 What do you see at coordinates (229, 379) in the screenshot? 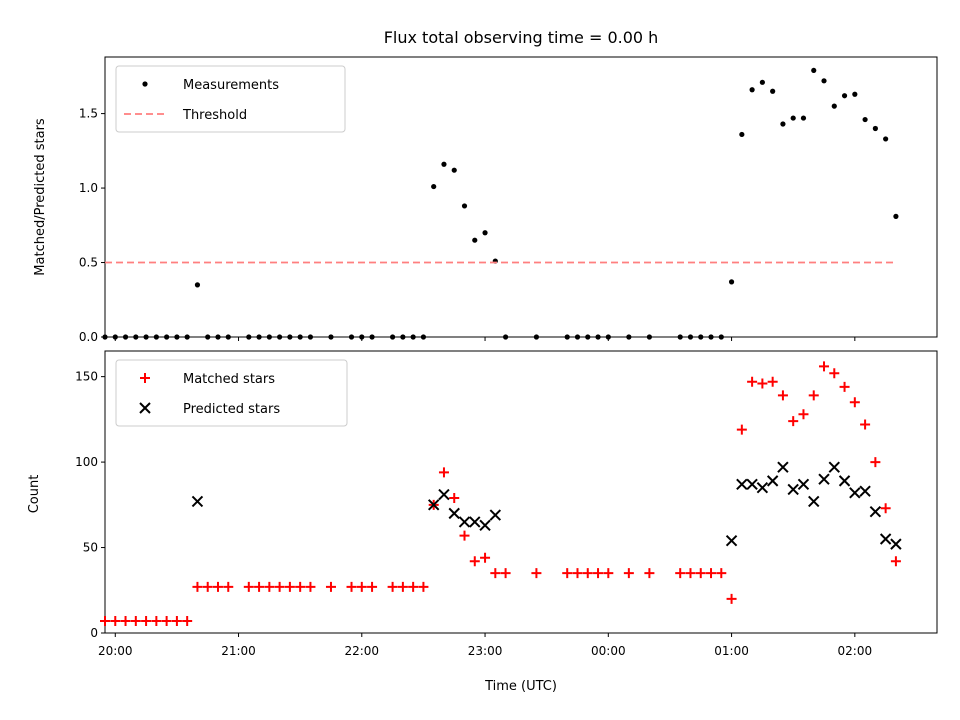
I see `legend-label: Matched stars` at bounding box center [229, 379].